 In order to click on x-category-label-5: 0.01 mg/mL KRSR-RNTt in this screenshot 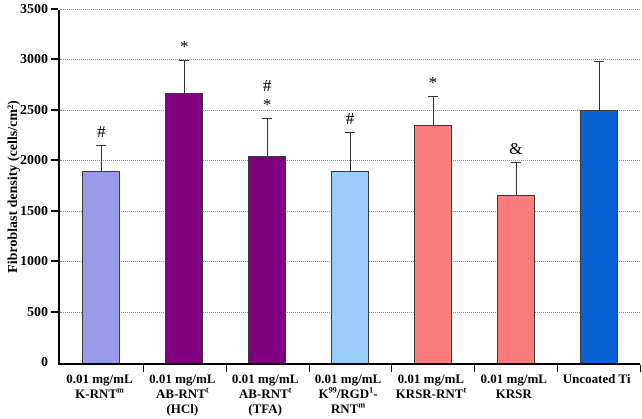, I will do `click(430, 393)`.